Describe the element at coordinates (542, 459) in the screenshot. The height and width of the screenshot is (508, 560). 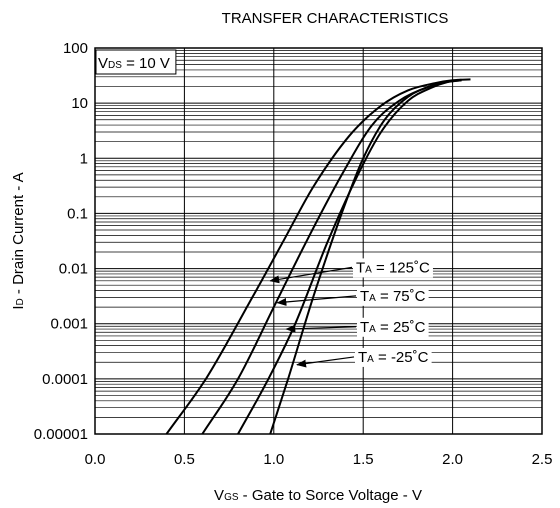
I see `x-tick-label: 2.5` at that location.